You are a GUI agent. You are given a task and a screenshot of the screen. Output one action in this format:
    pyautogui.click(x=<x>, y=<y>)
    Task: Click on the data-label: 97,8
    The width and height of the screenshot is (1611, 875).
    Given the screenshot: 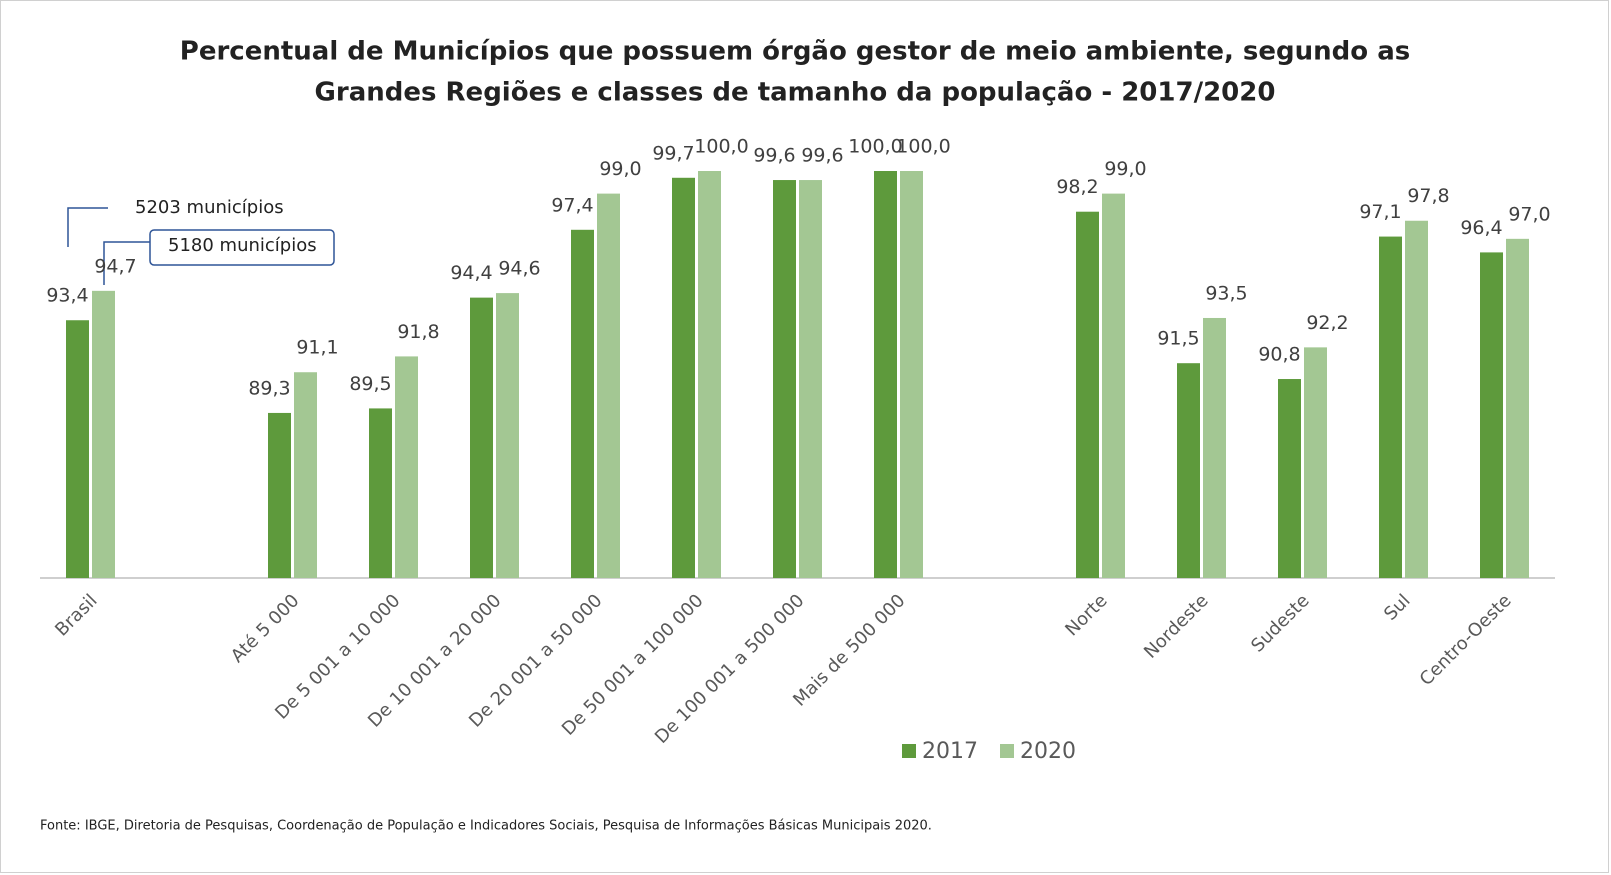 What is the action you would take?
    pyautogui.click(x=1428, y=196)
    